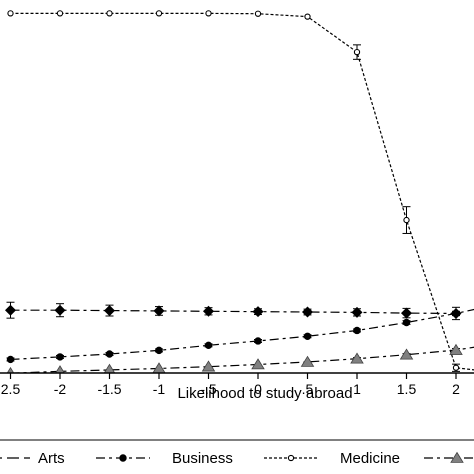 The height and width of the screenshot is (474, 474). I want to click on x-tick-label: -1, so click(159, 389).